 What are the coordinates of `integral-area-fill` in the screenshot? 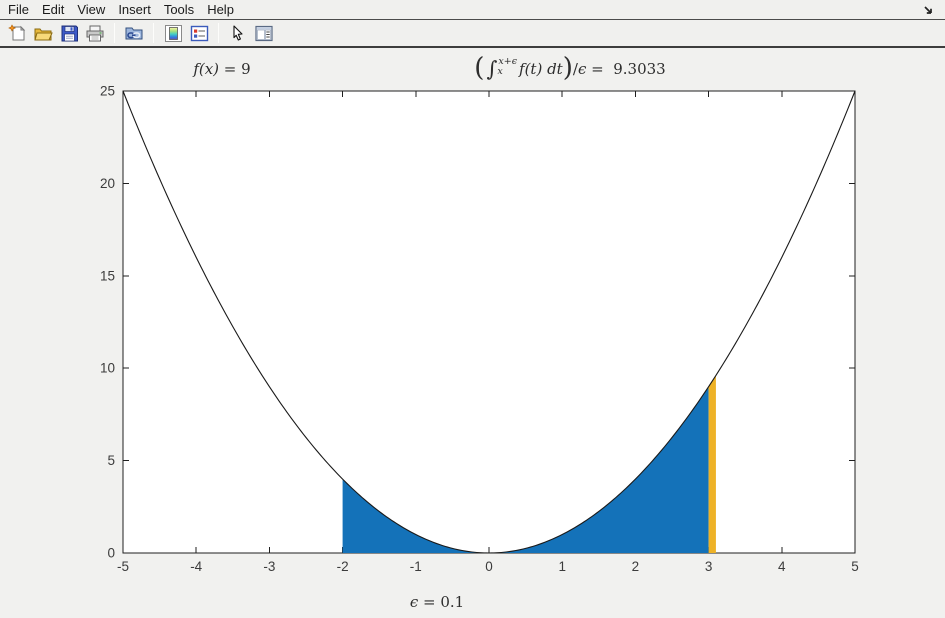 It's located at (525, 469).